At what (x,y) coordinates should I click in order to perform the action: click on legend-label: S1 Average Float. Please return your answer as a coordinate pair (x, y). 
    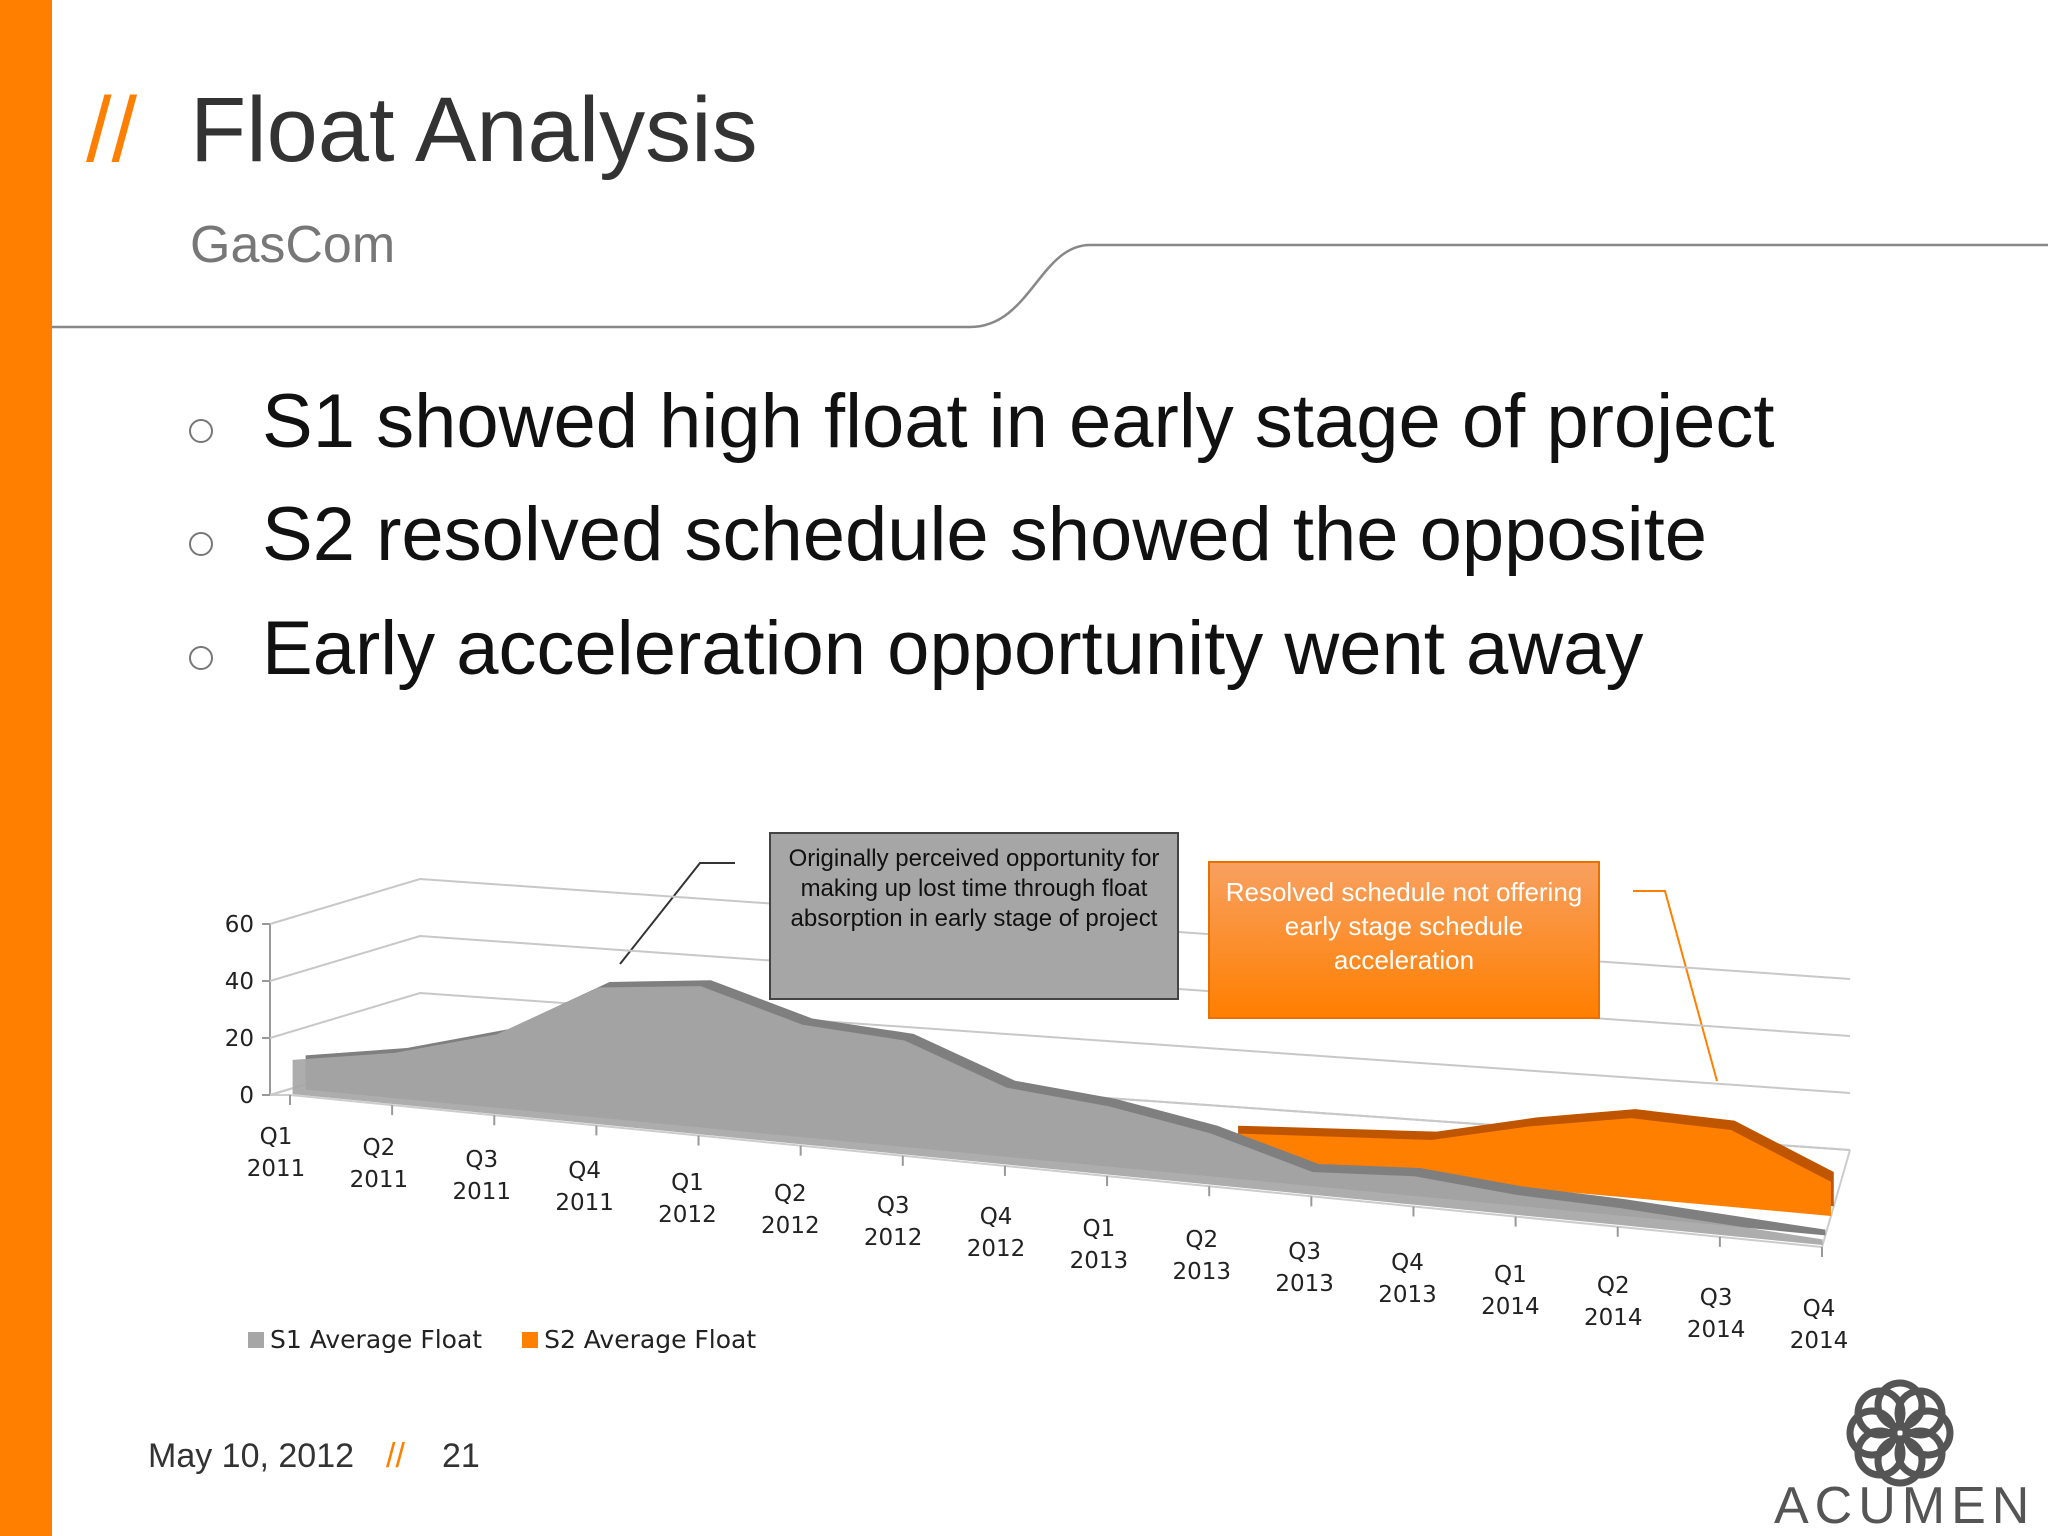
    Looking at the image, I should click on (376, 1339).